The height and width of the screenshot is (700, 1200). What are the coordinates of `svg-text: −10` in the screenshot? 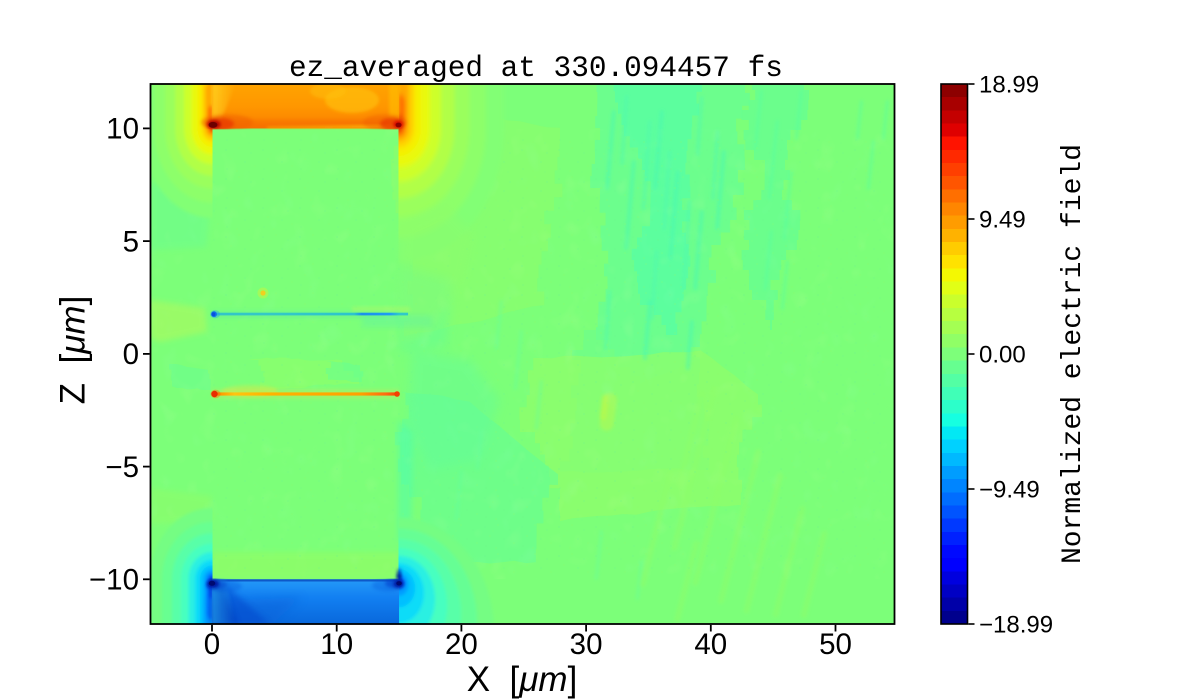 It's located at (114, 580).